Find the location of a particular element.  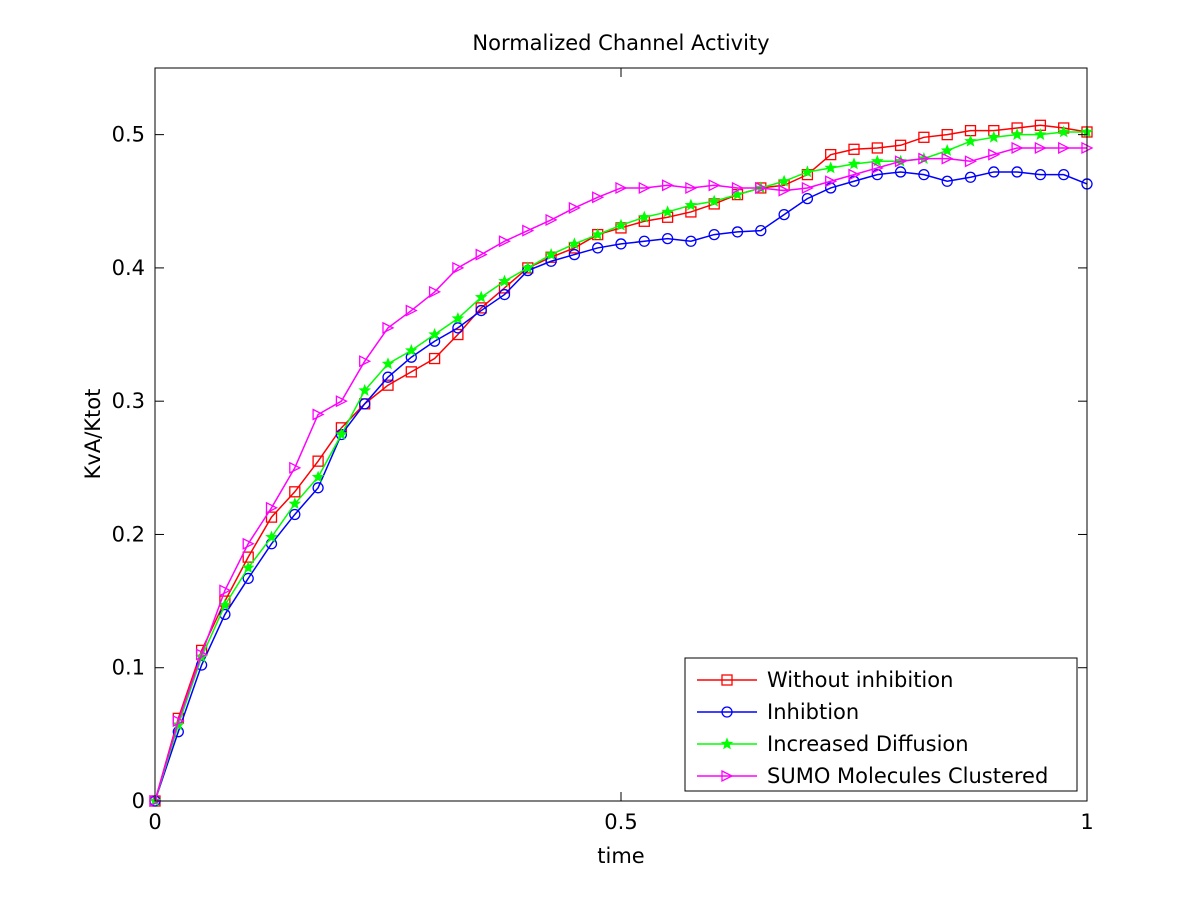

legend-entry-4: SUMO Molecules Clustered is located at coordinates (872, 776).